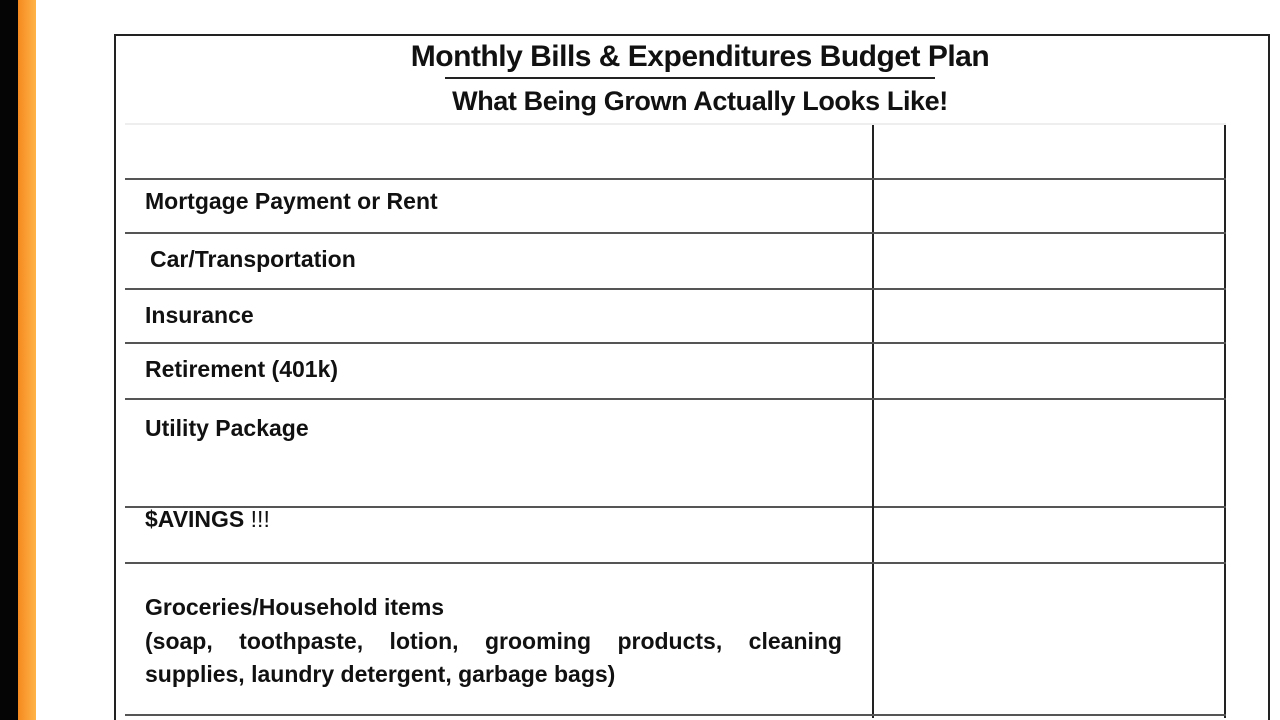  What do you see at coordinates (295, 607) in the screenshot?
I see `row-label-groceries: Groceries/Household items` at bounding box center [295, 607].